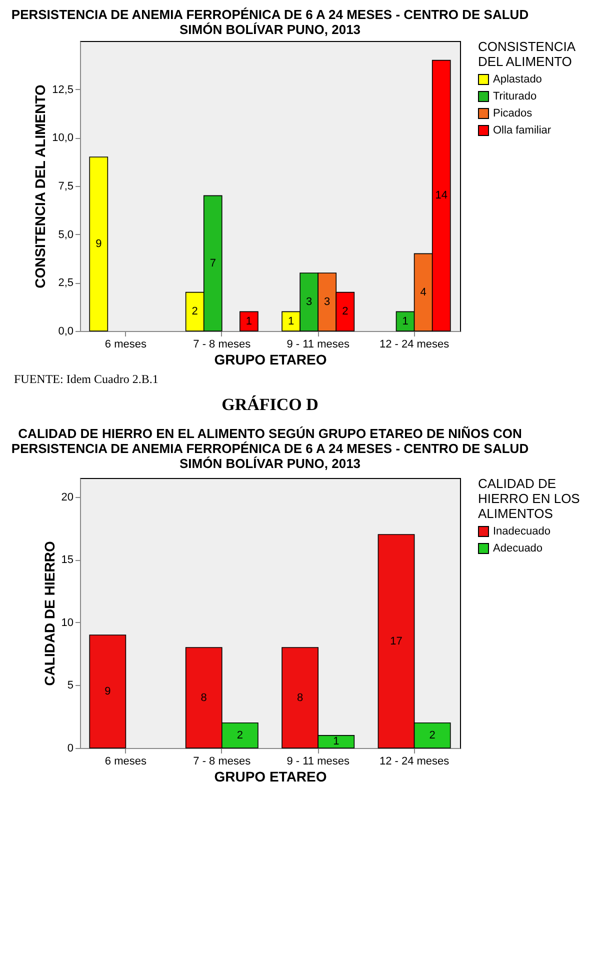 This screenshot has height=958, width=593. I want to click on chart-title: PERSISTENCIA DE ANEMIA FERROPÉNICA DE 6 A 24 MESES - CENTRO DE SALUD SIMÓN BOLÍVAR PUNO, 2013, so click(270, 22).